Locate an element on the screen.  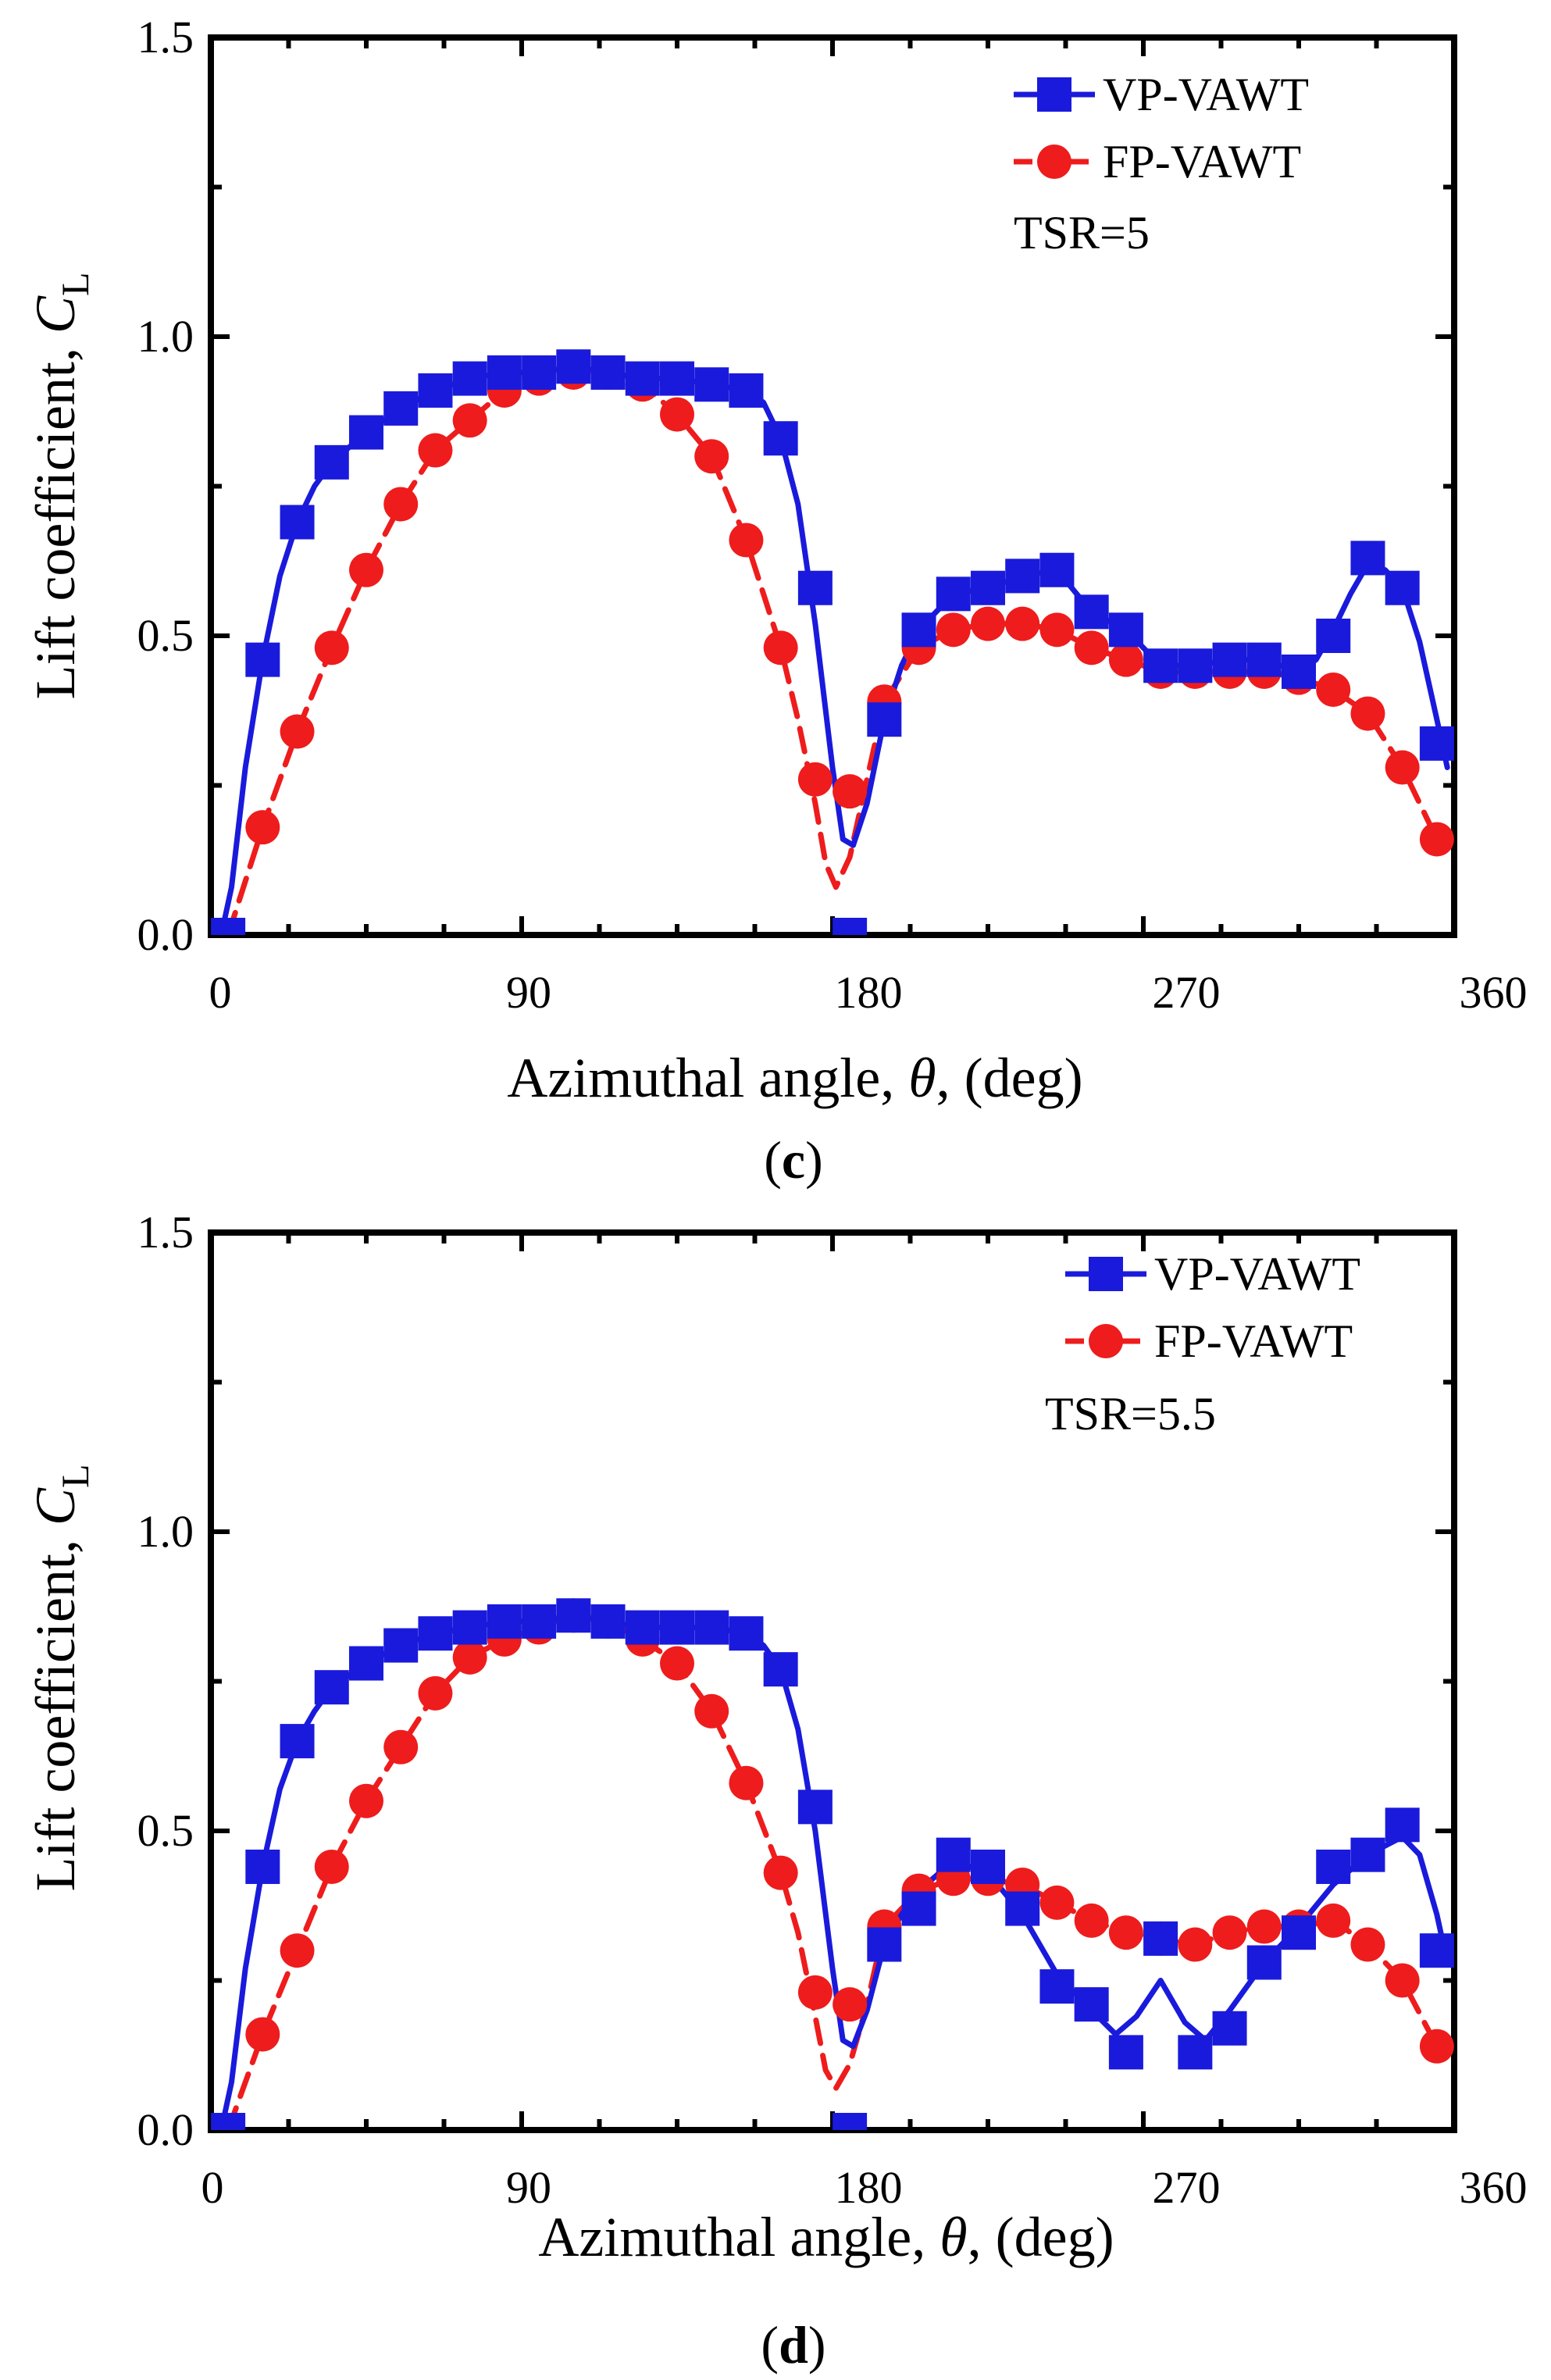
legend-swatch-vp-vawt is located at coordinates (1105, 1274).